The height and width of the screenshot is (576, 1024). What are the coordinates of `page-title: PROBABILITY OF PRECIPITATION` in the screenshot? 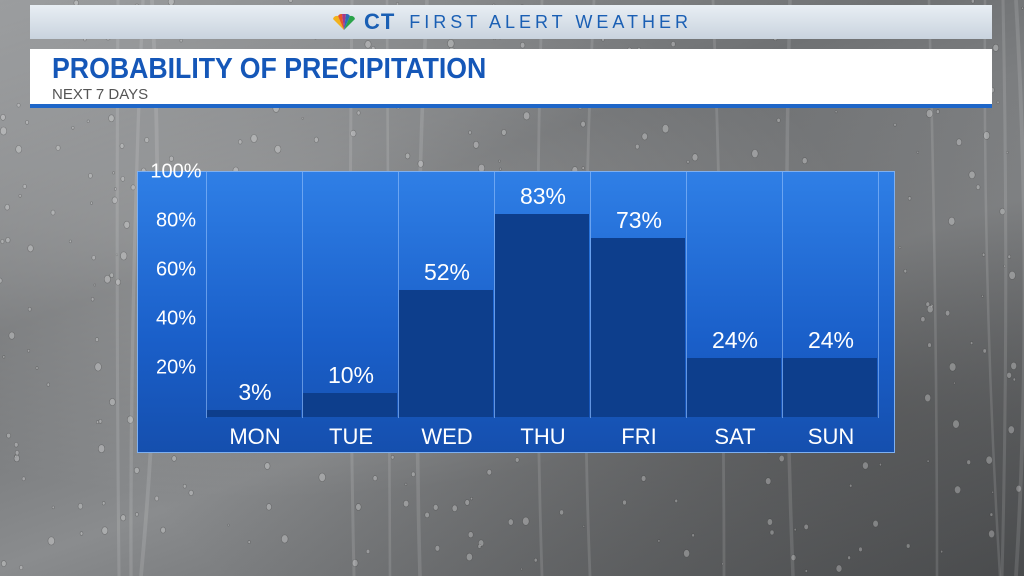 It's located at (269, 69).